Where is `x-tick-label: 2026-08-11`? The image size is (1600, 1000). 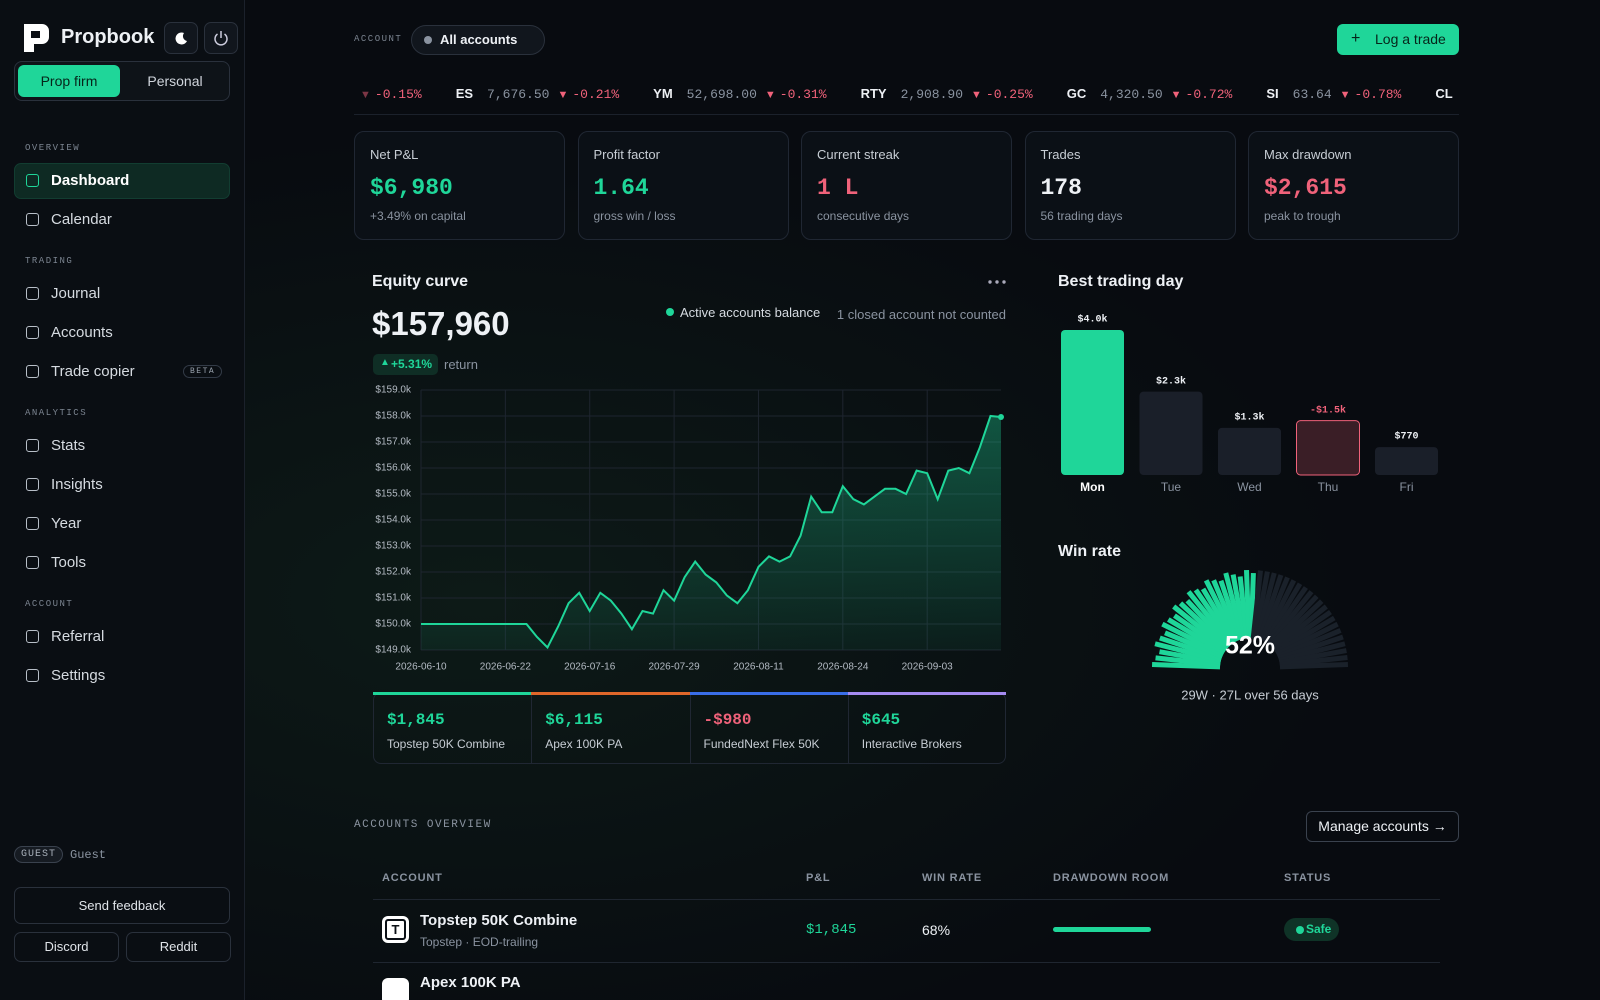
x-tick-label: 2026-08-11 is located at coordinates (758, 667).